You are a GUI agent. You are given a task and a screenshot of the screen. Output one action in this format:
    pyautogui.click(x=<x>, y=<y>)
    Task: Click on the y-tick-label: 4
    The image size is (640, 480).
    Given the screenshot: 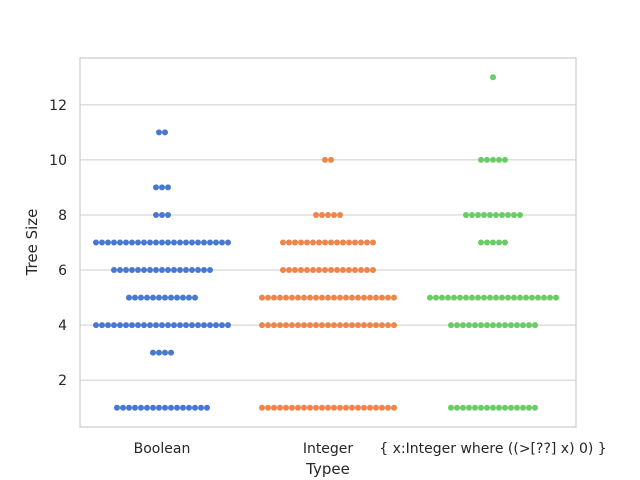 What is the action you would take?
    pyautogui.click(x=62, y=326)
    